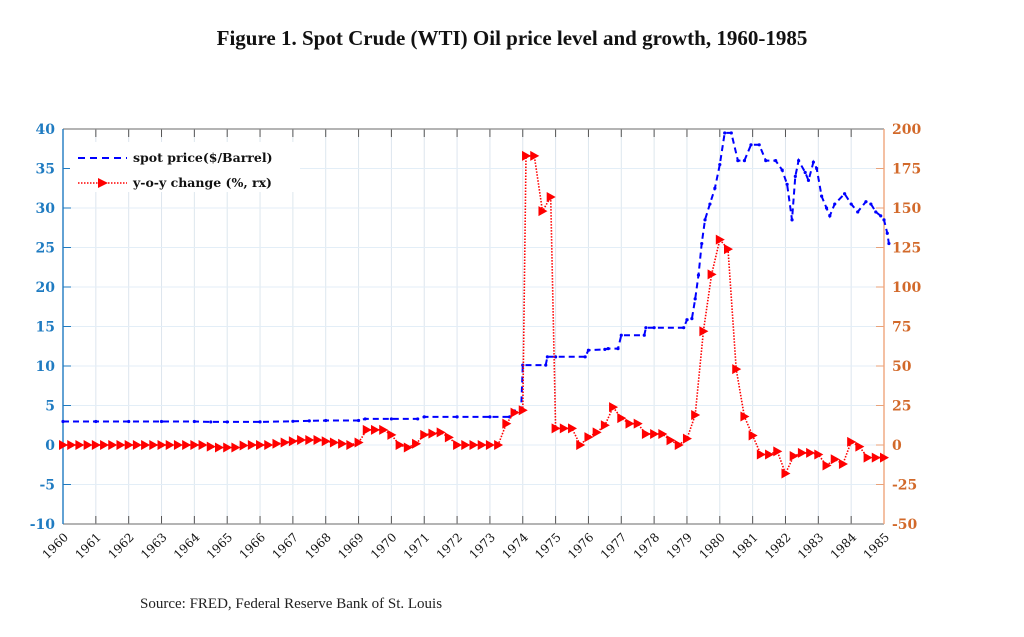  What do you see at coordinates (187, 546) in the screenshot?
I see `x-tick-label: 1964` at bounding box center [187, 546].